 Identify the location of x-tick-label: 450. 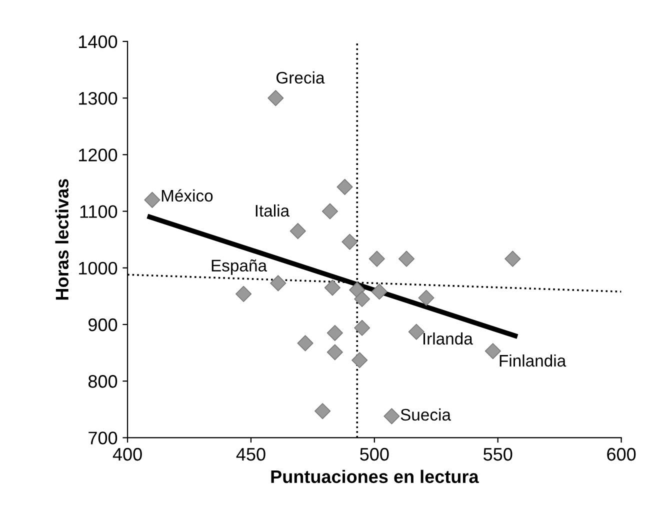
(251, 454).